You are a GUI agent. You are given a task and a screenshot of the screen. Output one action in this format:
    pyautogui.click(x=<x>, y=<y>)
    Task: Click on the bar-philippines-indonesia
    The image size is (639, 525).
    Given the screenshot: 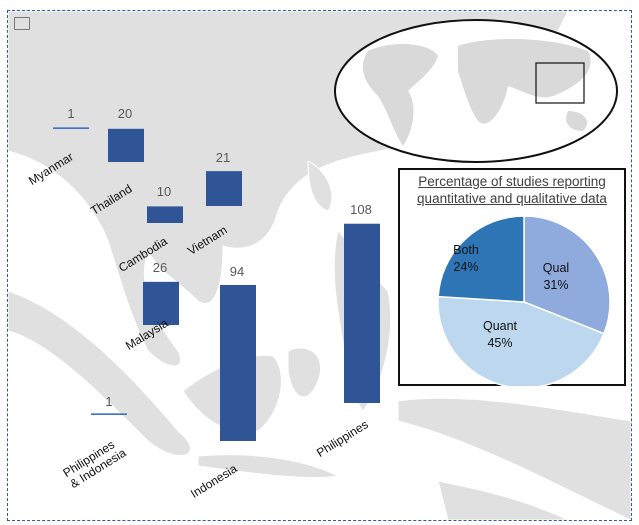 What is the action you would take?
    pyautogui.click(x=109, y=414)
    